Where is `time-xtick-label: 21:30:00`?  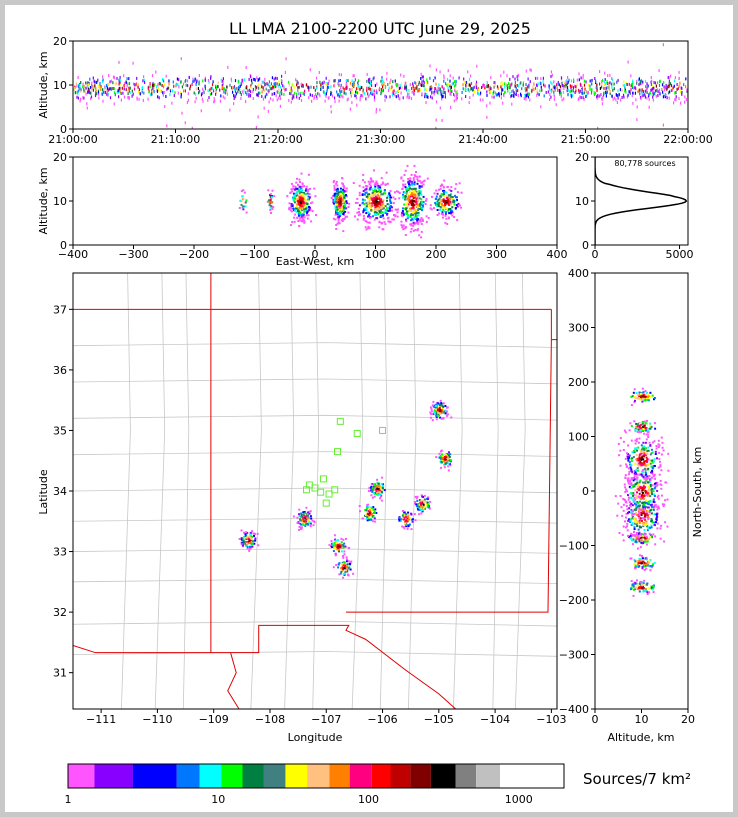 time-xtick-label: 21:30:00 is located at coordinates (380, 139).